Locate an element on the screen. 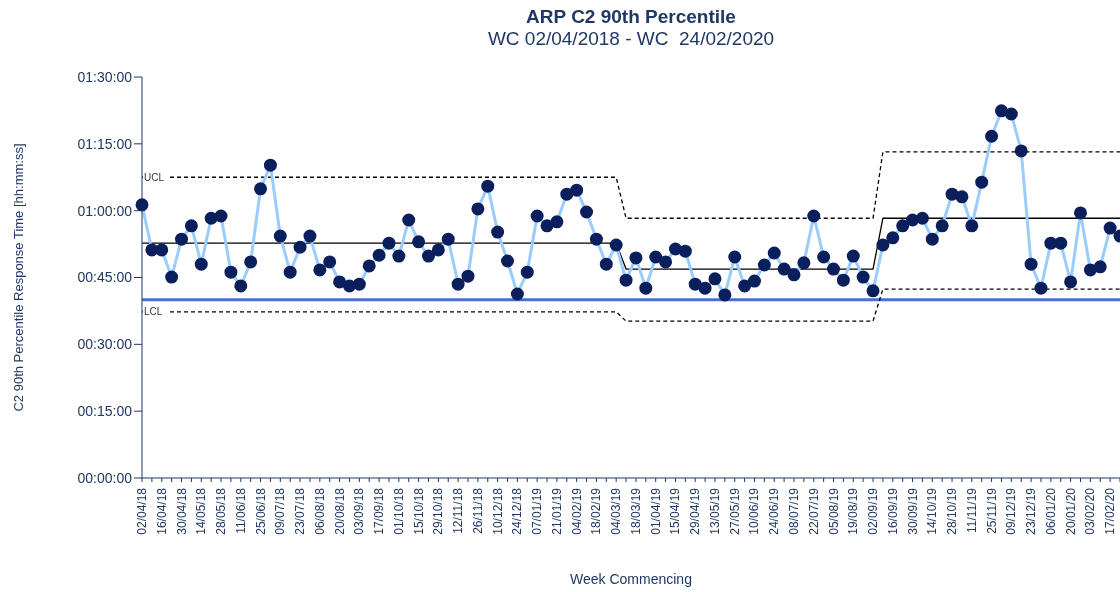 The width and height of the screenshot is (1120, 592). x-tick-label: 29/10/18 is located at coordinates (438, 511).